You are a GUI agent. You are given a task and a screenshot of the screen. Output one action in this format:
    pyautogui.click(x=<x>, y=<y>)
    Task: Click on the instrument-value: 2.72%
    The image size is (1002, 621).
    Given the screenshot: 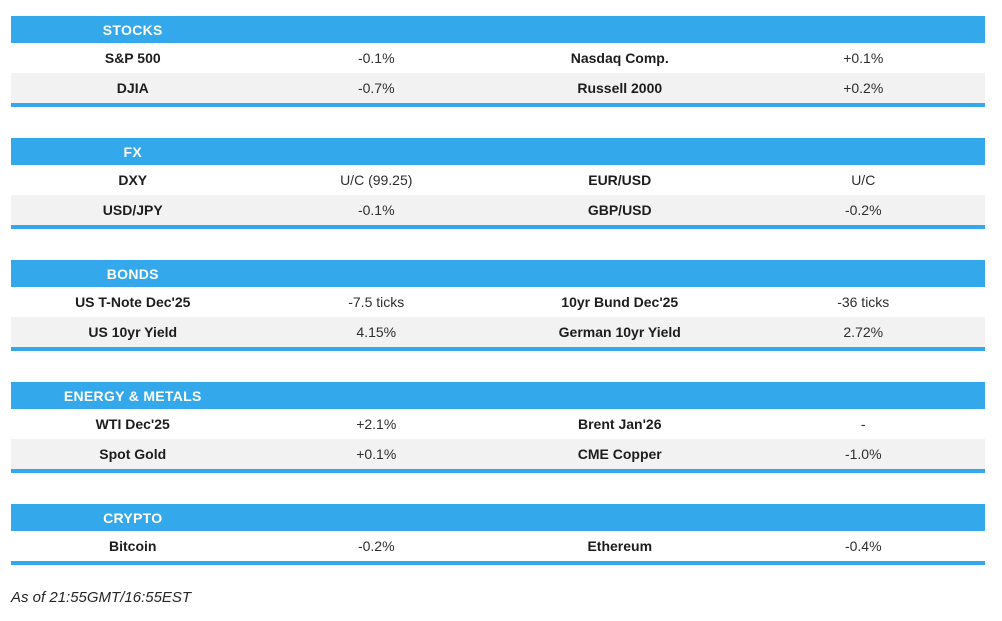 What is the action you would take?
    pyautogui.click(x=863, y=332)
    